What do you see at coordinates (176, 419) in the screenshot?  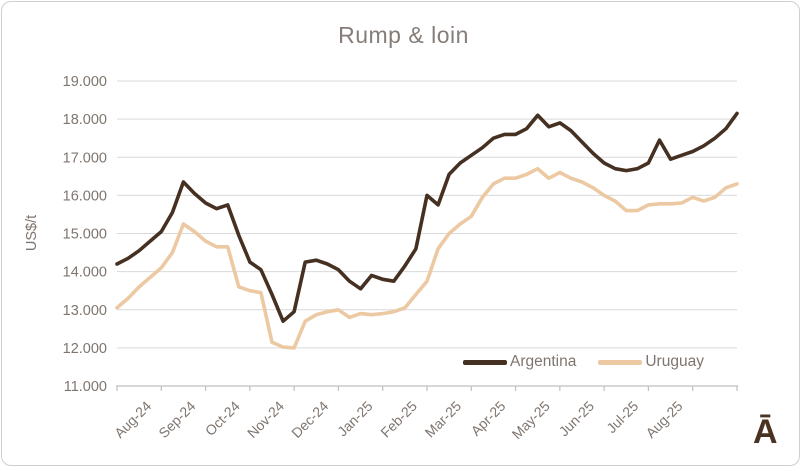 I see `svg-text: Sep-24` at bounding box center [176, 419].